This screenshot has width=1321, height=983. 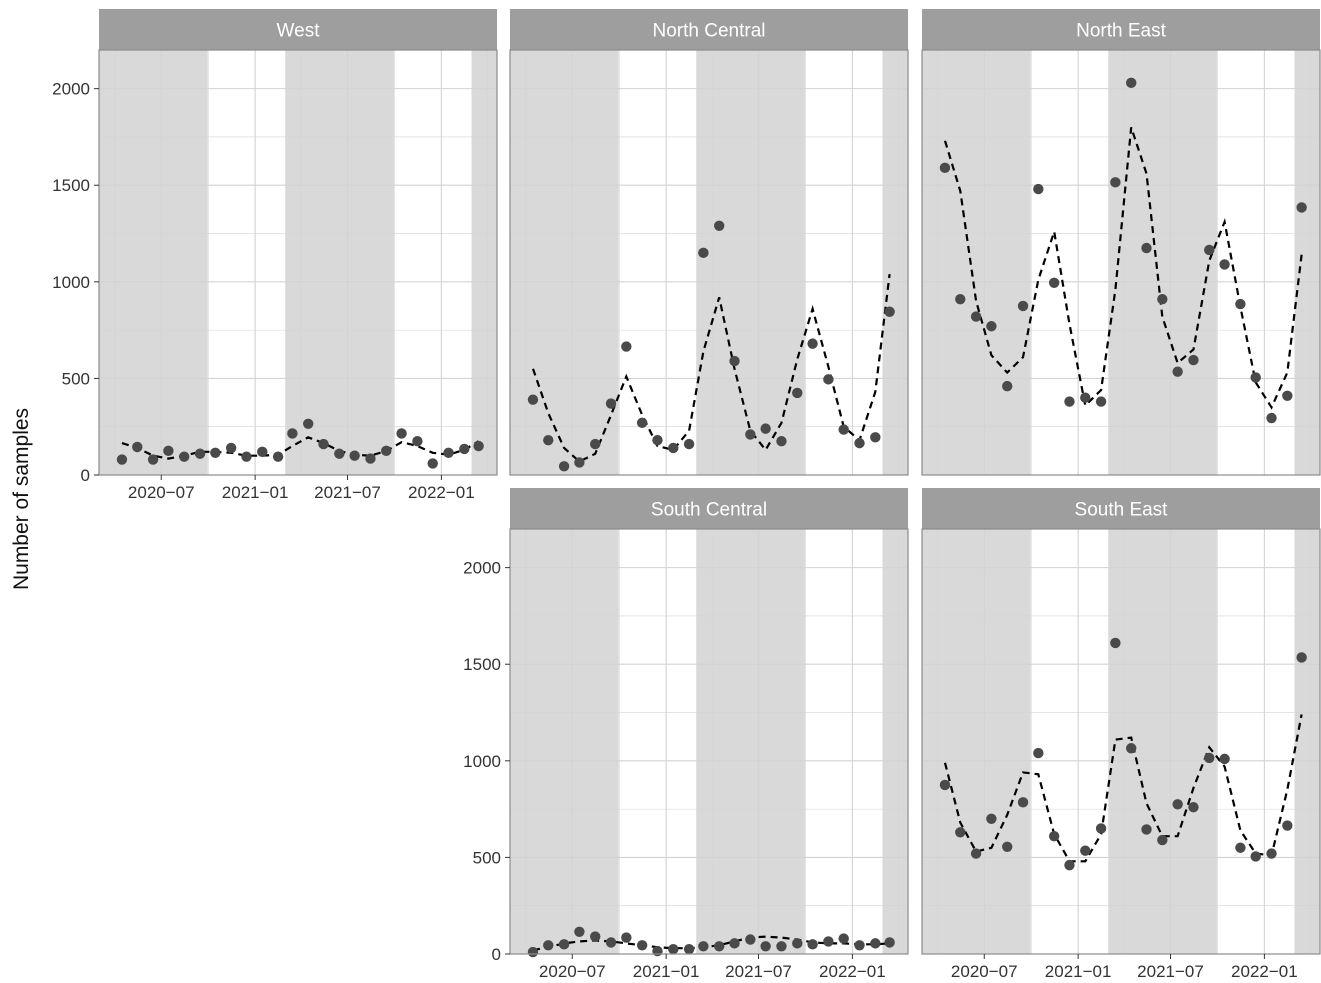 What do you see at coordinates (1121, 31) in the screenshot?
I see `facet-title: North East` at bounding box center [1121, 31].